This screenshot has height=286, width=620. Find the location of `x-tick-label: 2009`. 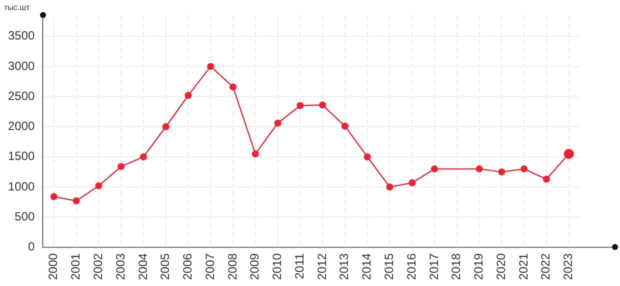

x-tick-label: 2009 is located at coordinates (255, 266).